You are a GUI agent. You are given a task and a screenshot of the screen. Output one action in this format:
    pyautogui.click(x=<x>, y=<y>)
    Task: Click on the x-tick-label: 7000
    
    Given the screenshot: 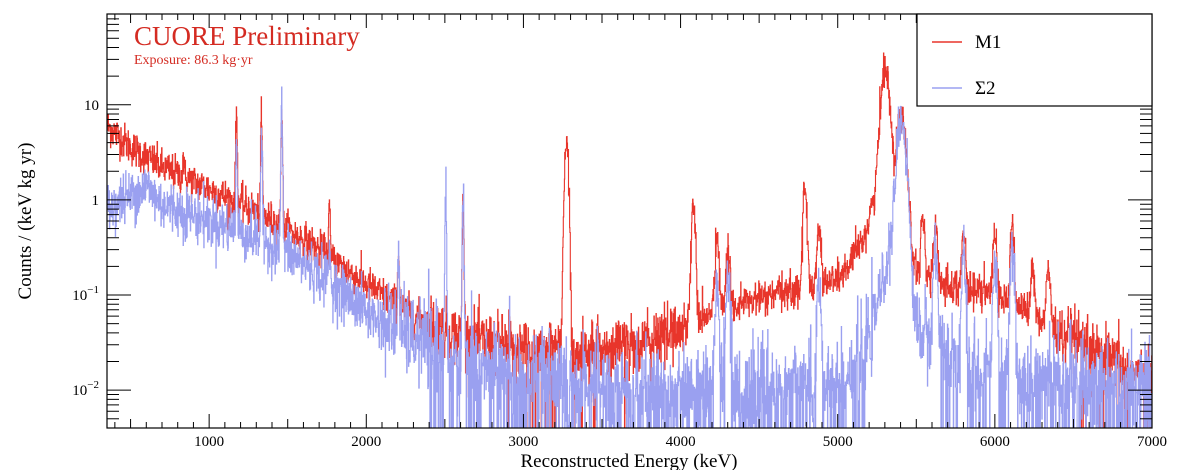 What is the action you would take?
    pyautogui.click(x=1152, y=442)
    